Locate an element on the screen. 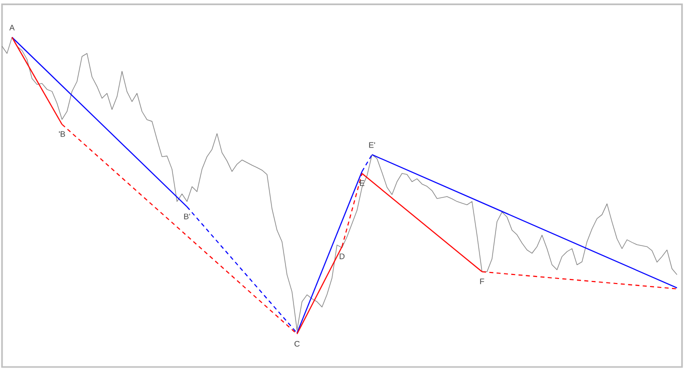 Image resolution: width=685 pixels, height=369 pixels. annotation: B' is located at coordinates (187, 217).